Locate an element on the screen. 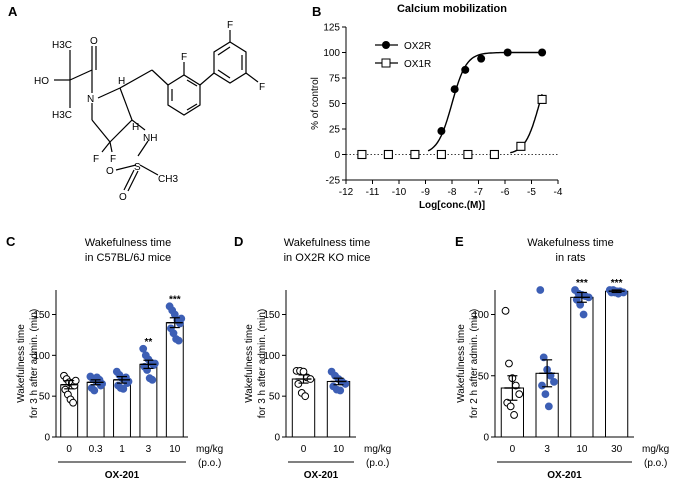  x-tick-label: -5 is located at coordinates (531, 192).